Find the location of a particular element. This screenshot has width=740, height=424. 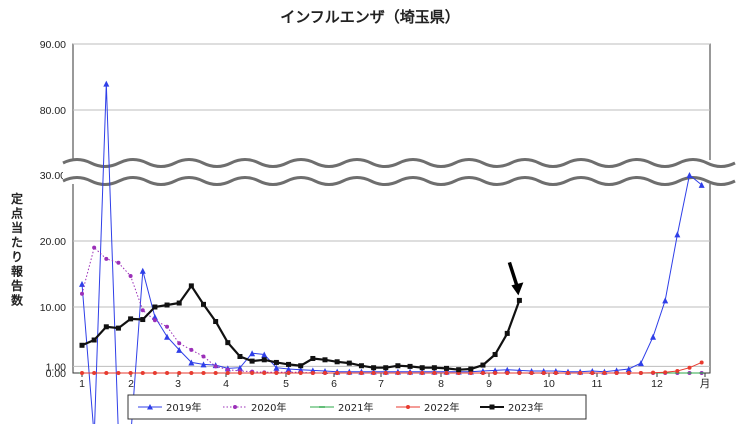

x-tick-label: 10 is located at coordinates (549, 384).